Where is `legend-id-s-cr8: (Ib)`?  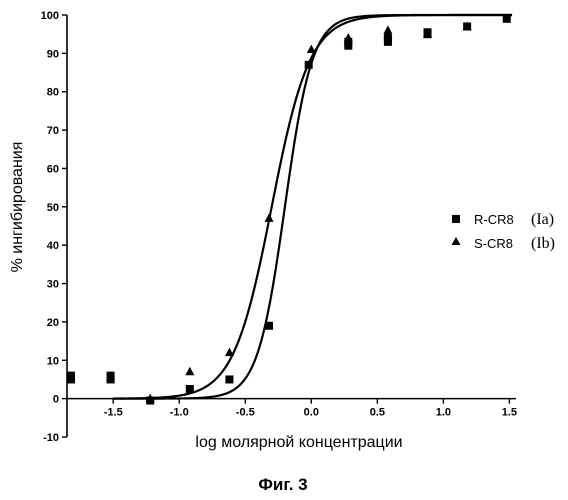 legend-id-s-cr8: (Ib) is located at coordinates (543, 243).